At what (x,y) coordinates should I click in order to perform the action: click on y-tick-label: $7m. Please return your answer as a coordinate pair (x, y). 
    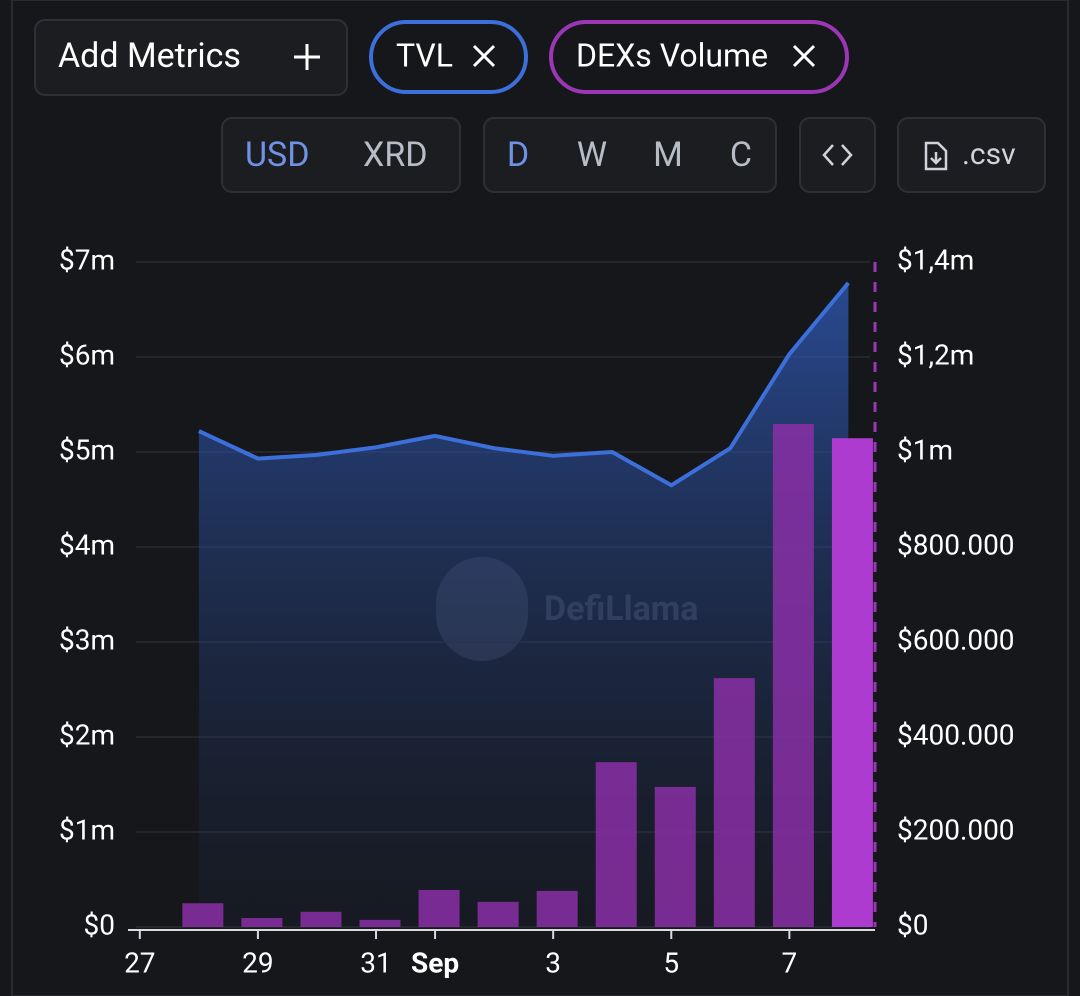
    Looking at the image, I should click on (87, 259).